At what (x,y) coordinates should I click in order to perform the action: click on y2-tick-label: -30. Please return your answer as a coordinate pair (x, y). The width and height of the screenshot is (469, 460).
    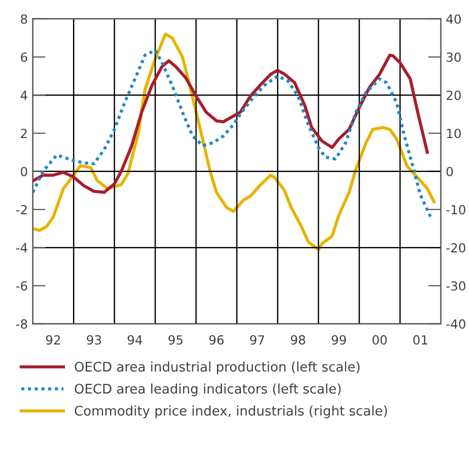
    Looking at the image, I should click on (456, 286).